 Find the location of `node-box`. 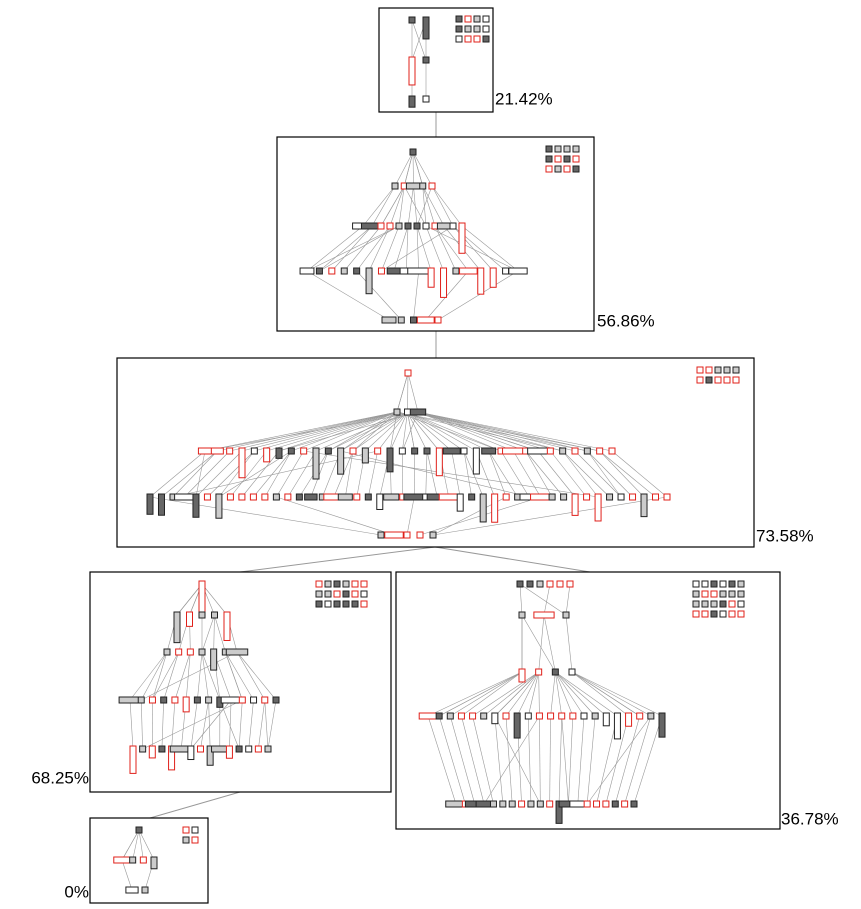

node-box is located at coordinates (149, 860).